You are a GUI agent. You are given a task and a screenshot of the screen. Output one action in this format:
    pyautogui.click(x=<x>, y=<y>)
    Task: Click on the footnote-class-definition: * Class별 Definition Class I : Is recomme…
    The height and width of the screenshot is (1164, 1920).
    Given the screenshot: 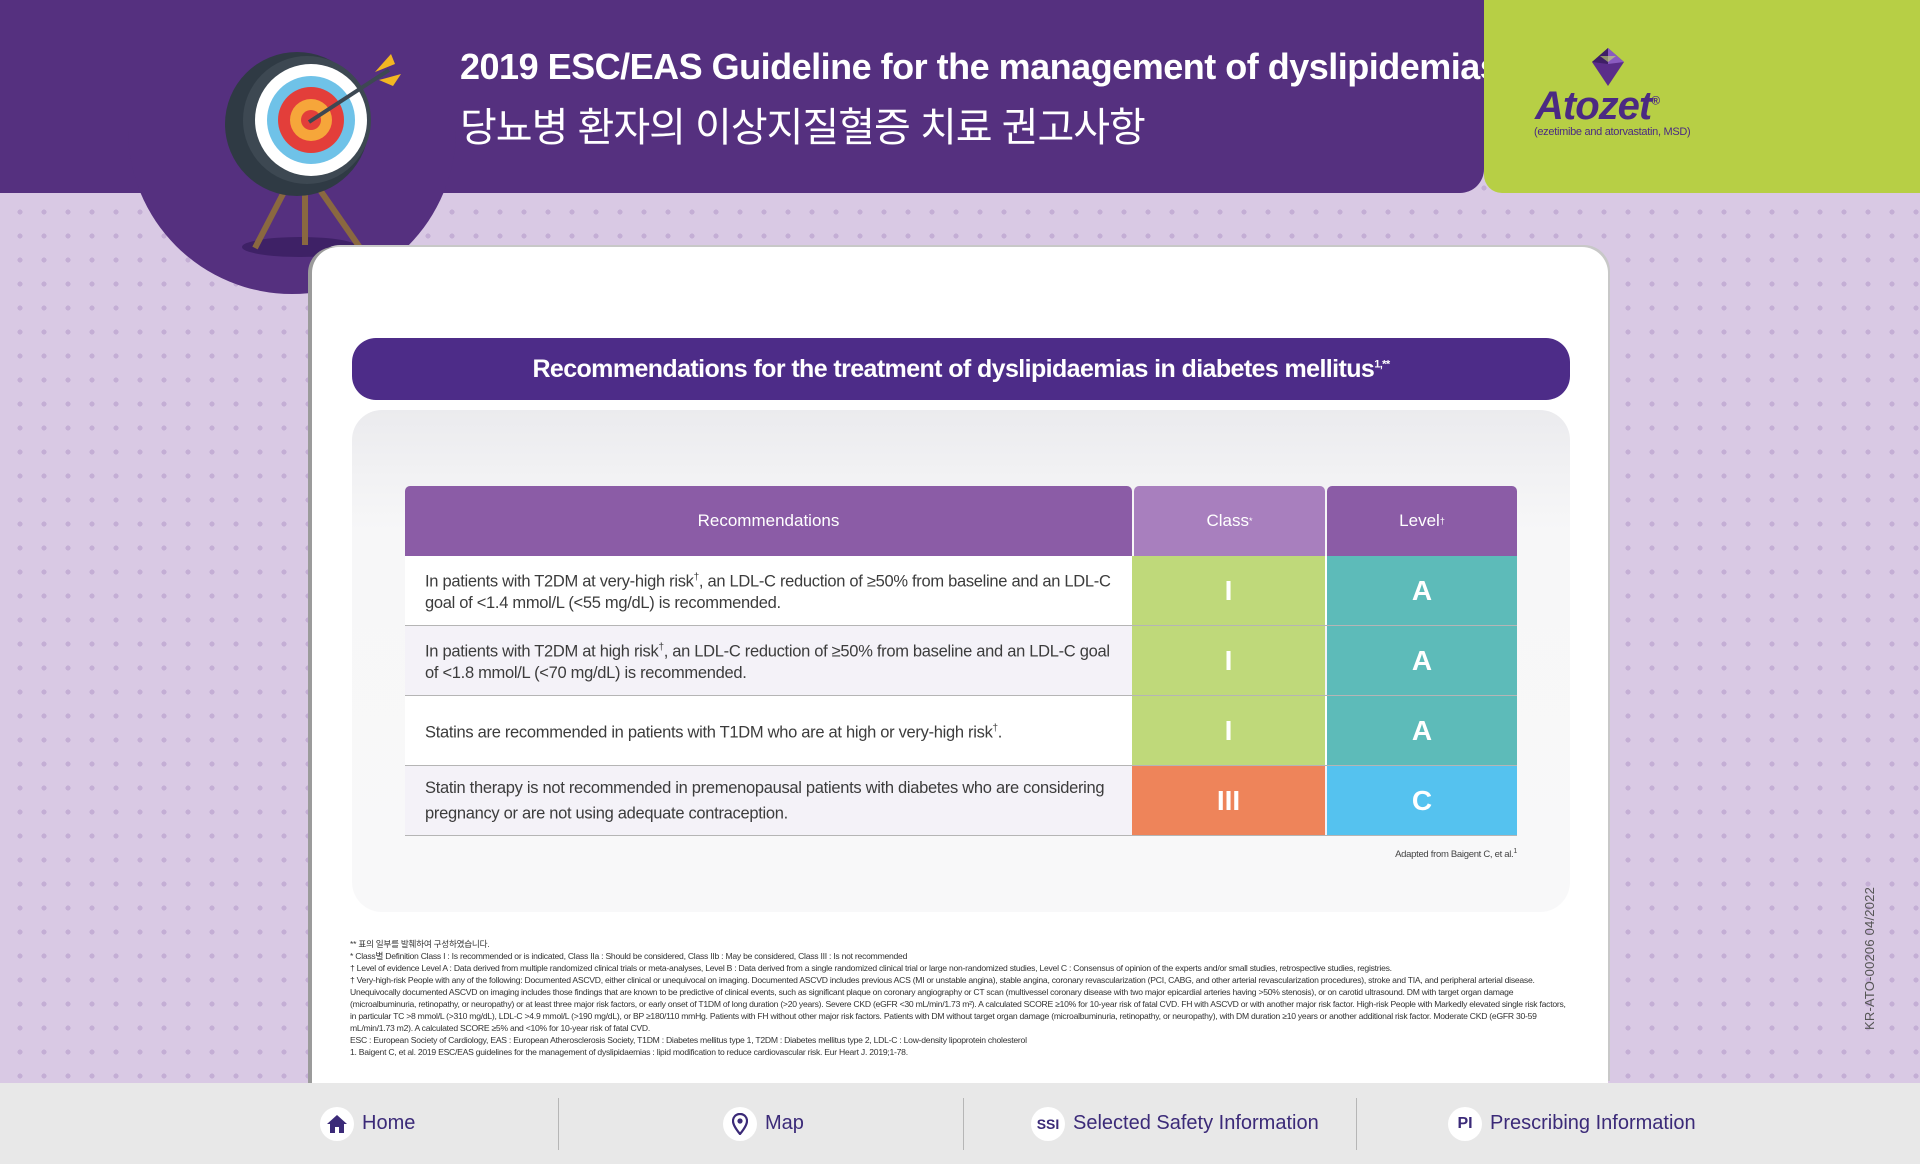 What is the action you would take?
    pyautogui.click(x=629, y=956)
    